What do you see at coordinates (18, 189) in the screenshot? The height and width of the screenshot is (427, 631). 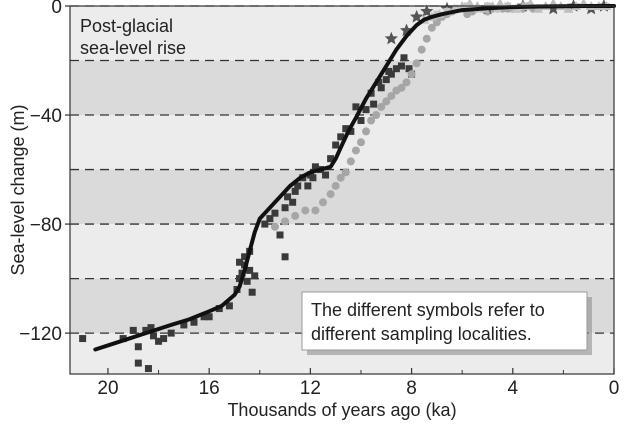 I see `y-axis-title: Sea-level change (m)` at bounding box center [18, 189].